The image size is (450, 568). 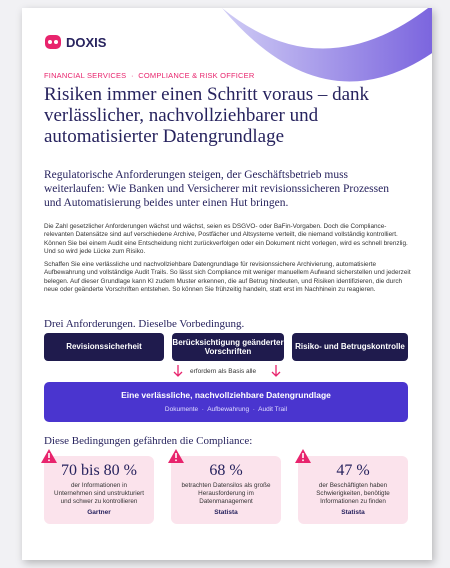 What do you see at coordinates (196, 75) in the screenshot?
I see `tag: COMPLIANCE & RISK OFFICER` at bounding box center [196, 75].